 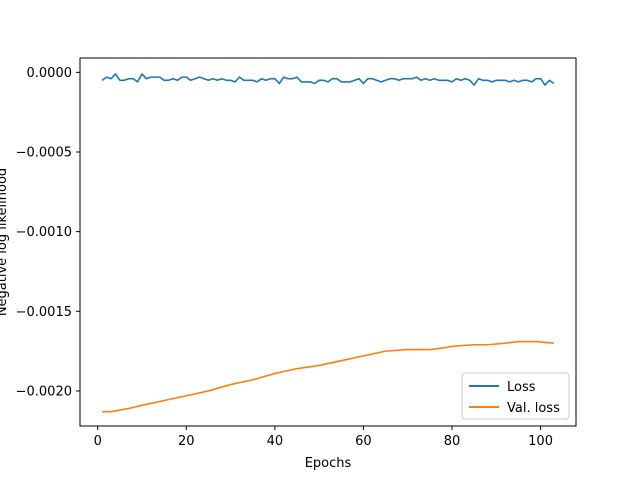 I want to click on y-tick-label: −0.0015, so click(x=44, y=312).